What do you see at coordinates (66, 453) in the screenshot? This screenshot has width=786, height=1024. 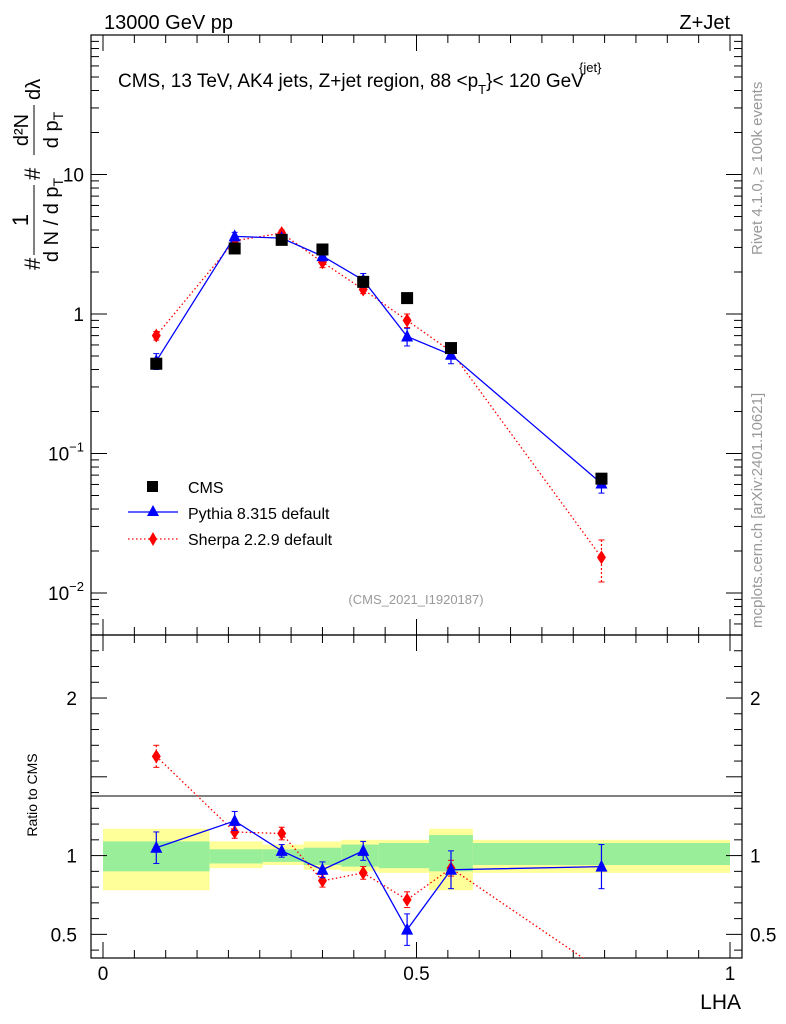 I see `y-tick-label: 10⁻¹` at bounding box center [66, 453].